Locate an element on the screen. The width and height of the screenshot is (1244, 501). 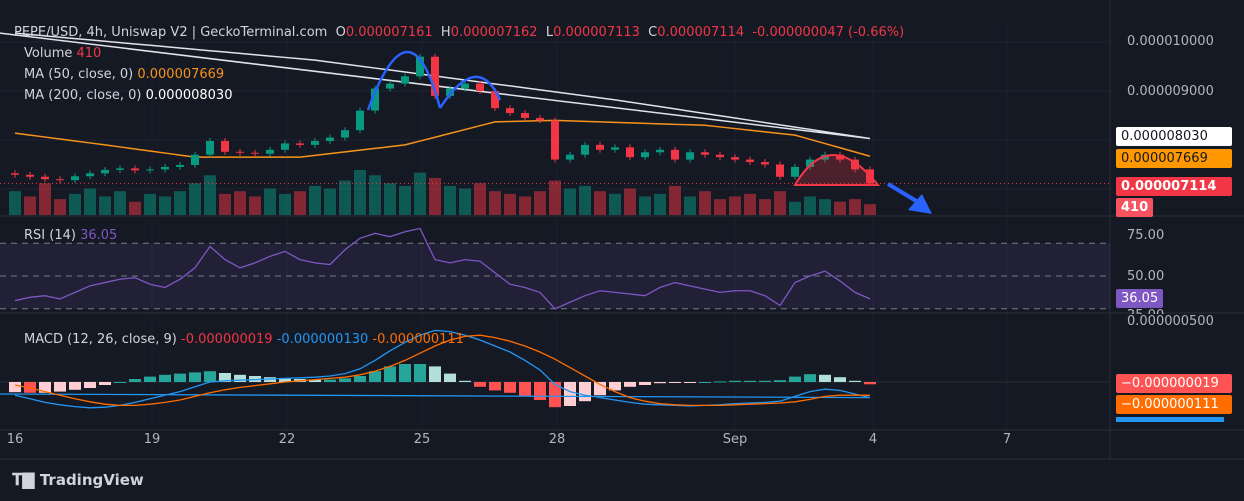
macd-line is located at coordinates (435, 369).